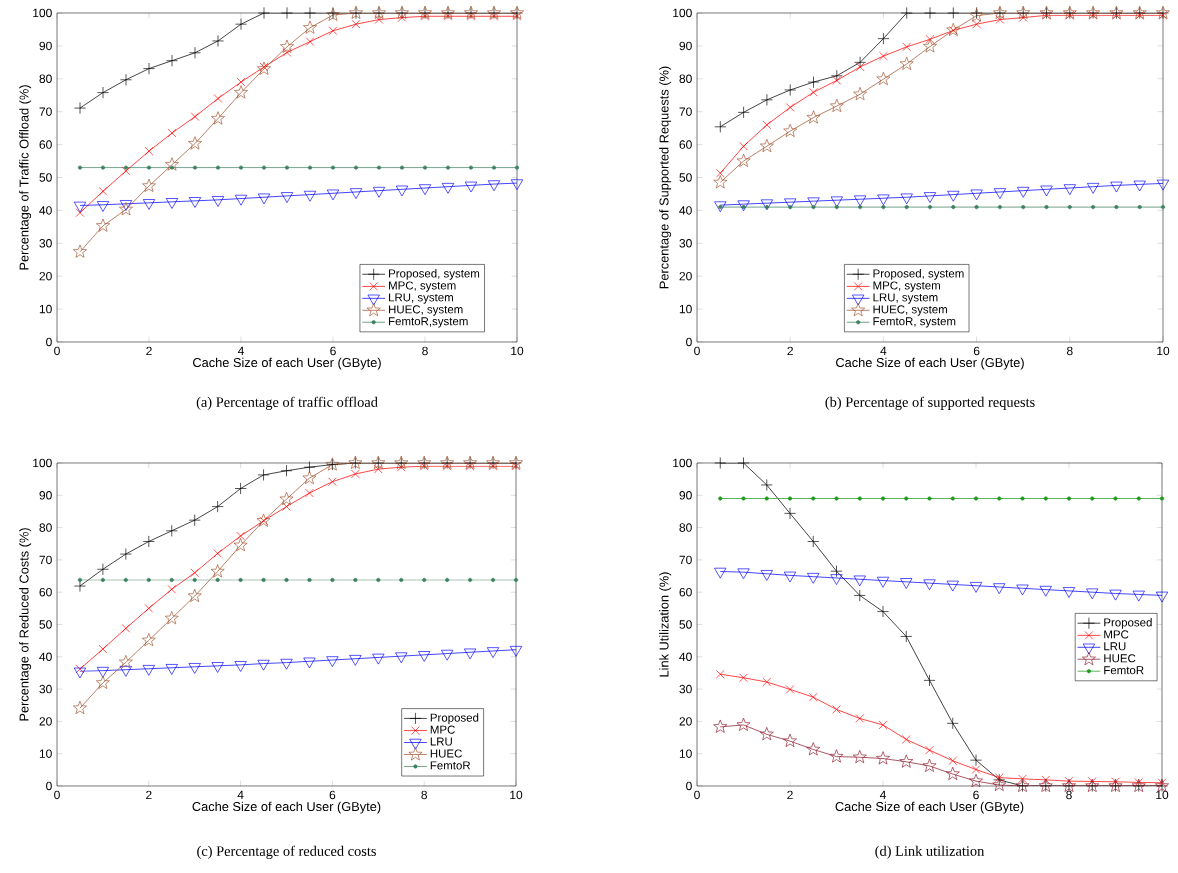  What do you see at coordinates (25, 177) in the screenshot?
I see `y-axis-title: Percentage of Traffic Offload (%)` at bounding box center [25, 177].